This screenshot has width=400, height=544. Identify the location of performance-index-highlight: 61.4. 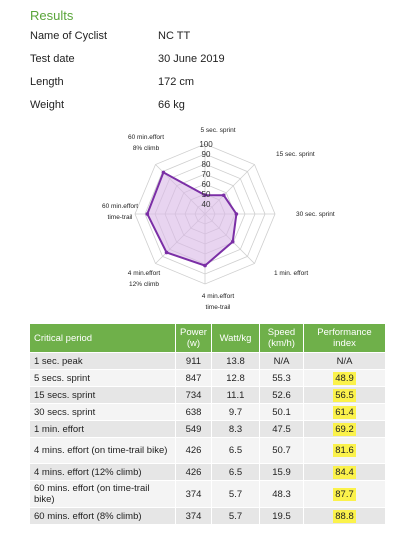
(344, 412).